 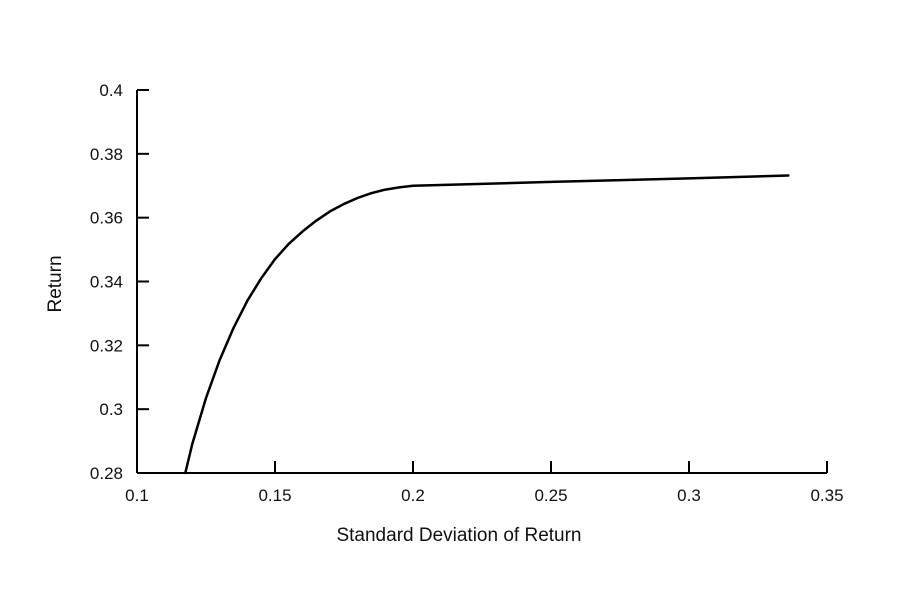 What do you see at coordinates (55, 283) in the screenshot?
I see `y-axis-title: Return` at bounding box center [55, 283].